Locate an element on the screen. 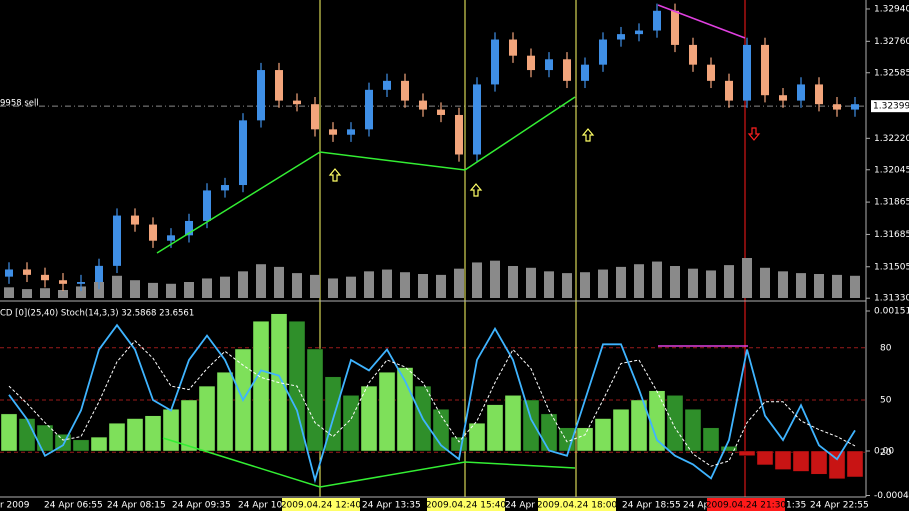  signal-arrows is located at coordinates (544, 162).